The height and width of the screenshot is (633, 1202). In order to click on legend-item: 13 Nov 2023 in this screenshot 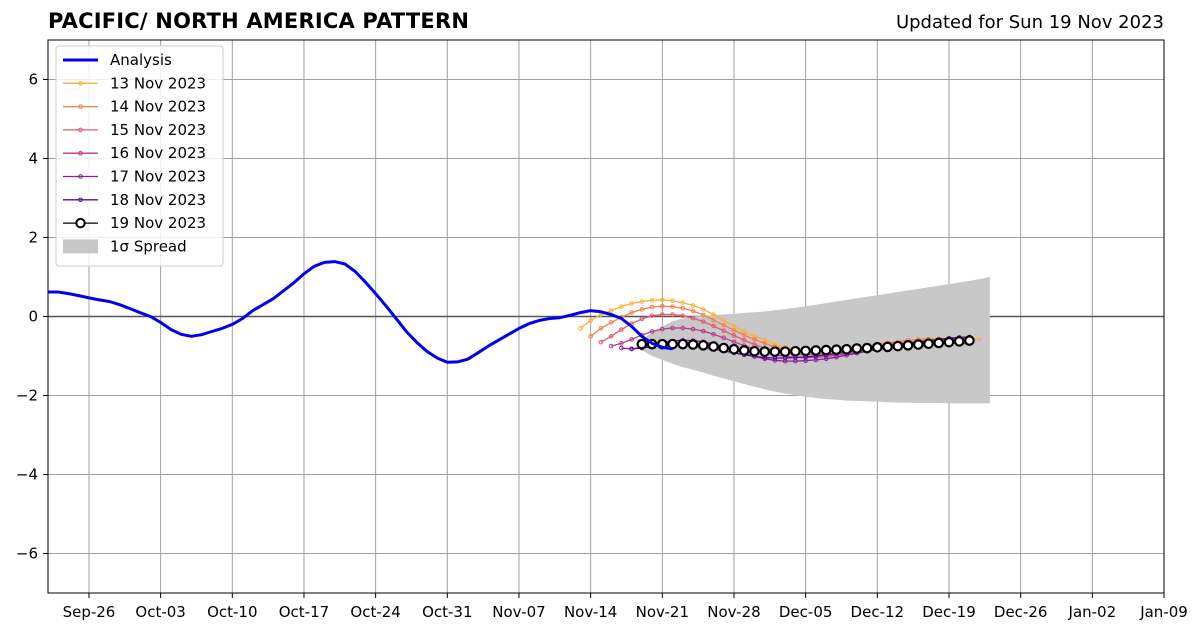, I will do `click(134, 83)`.